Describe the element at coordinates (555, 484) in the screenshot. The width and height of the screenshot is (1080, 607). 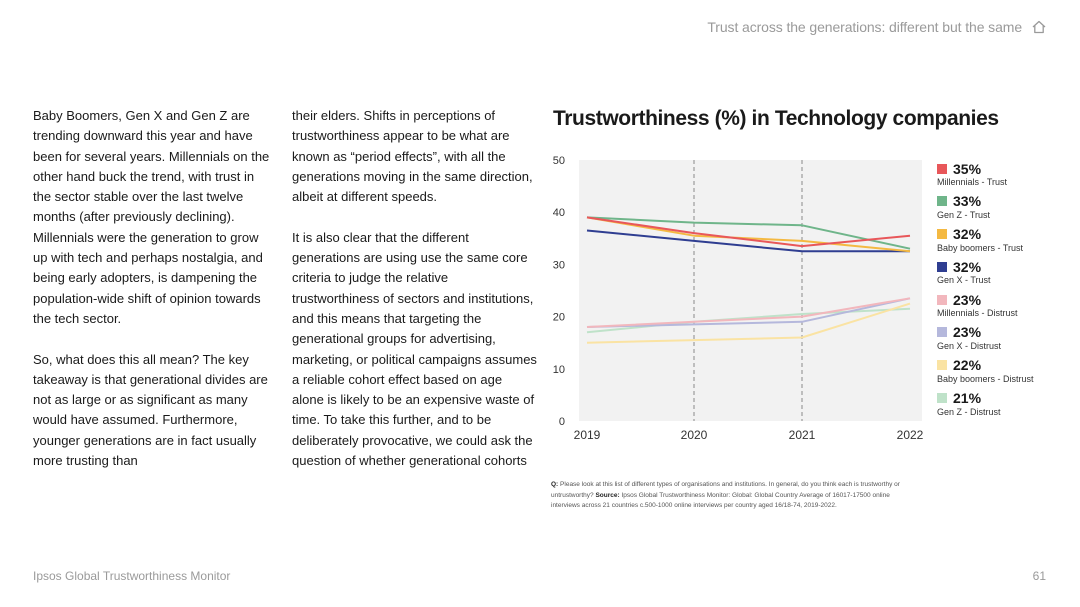
I see `footnote-q-label: Q:` at that location.